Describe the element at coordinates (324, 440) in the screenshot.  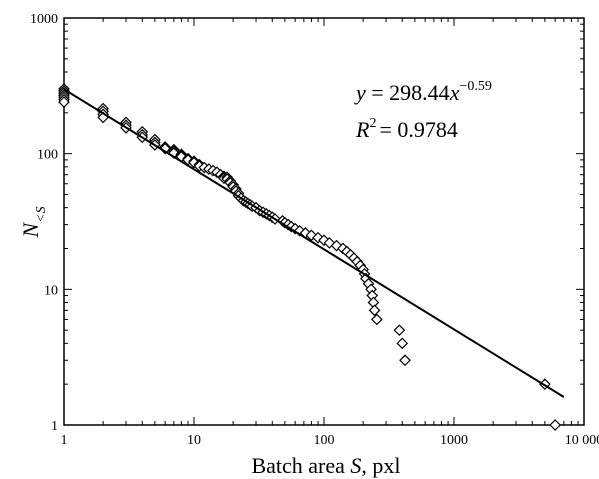
I see `x-tick-label: 100` at that location.